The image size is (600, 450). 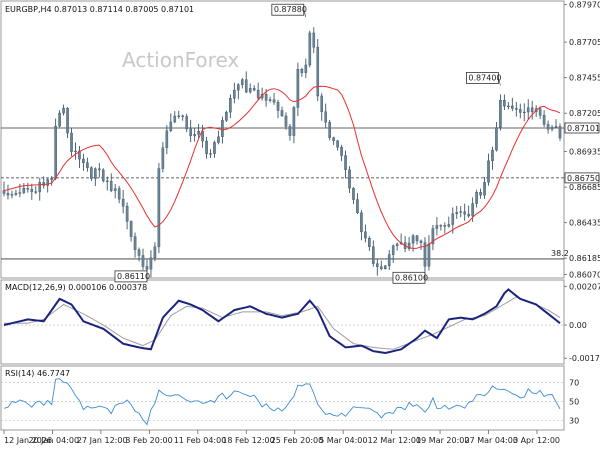 I want to click on x-tick-label: 3 Apr 12:00, so click(x=536, y=440).